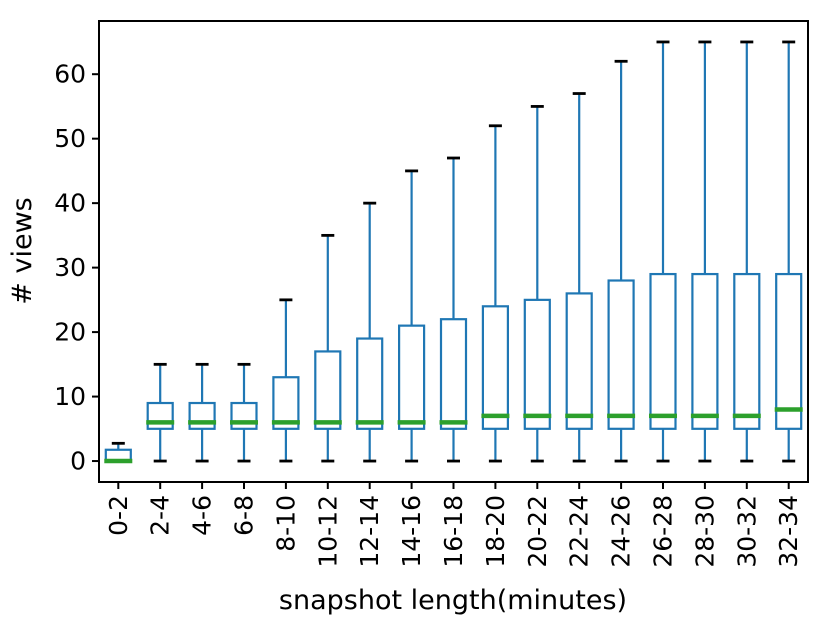 The image size is (830, 627). I want to click on x-tick-label: 24-26, so click(621, 531).